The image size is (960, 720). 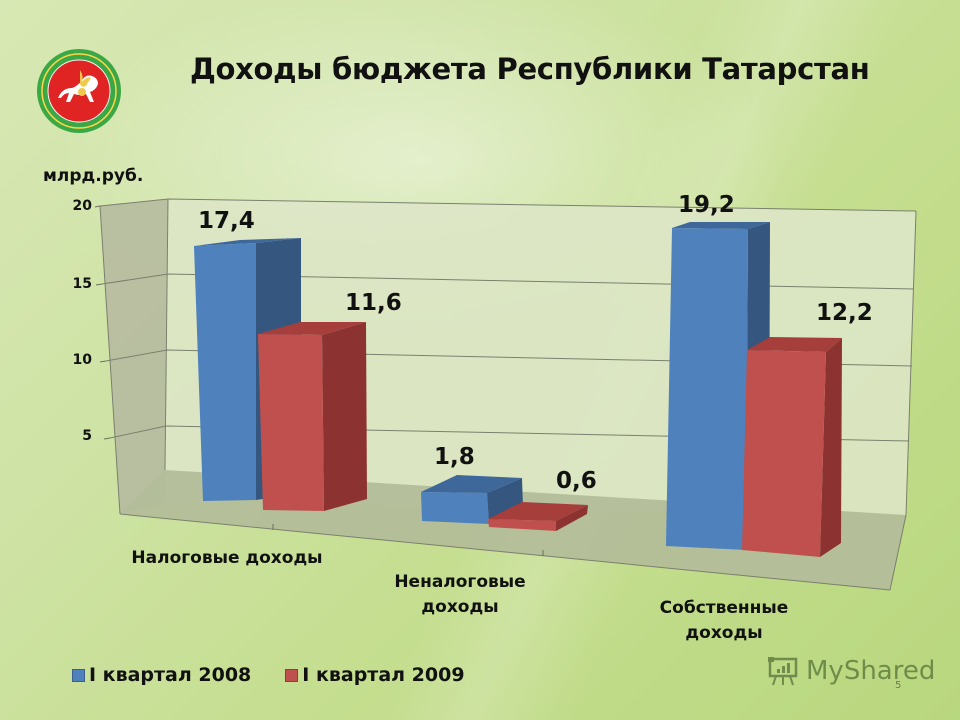 What do you see at coordinates (227, 558) in the screenshot?
I see `category-label-tax: Налоговые доходы` at bounding box center [227, 558].